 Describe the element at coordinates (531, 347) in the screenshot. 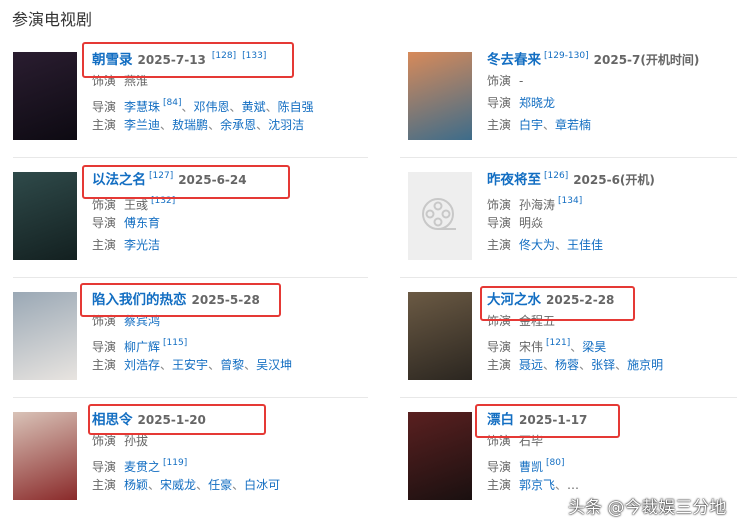

I see `person-director: 宋伟` at that location.